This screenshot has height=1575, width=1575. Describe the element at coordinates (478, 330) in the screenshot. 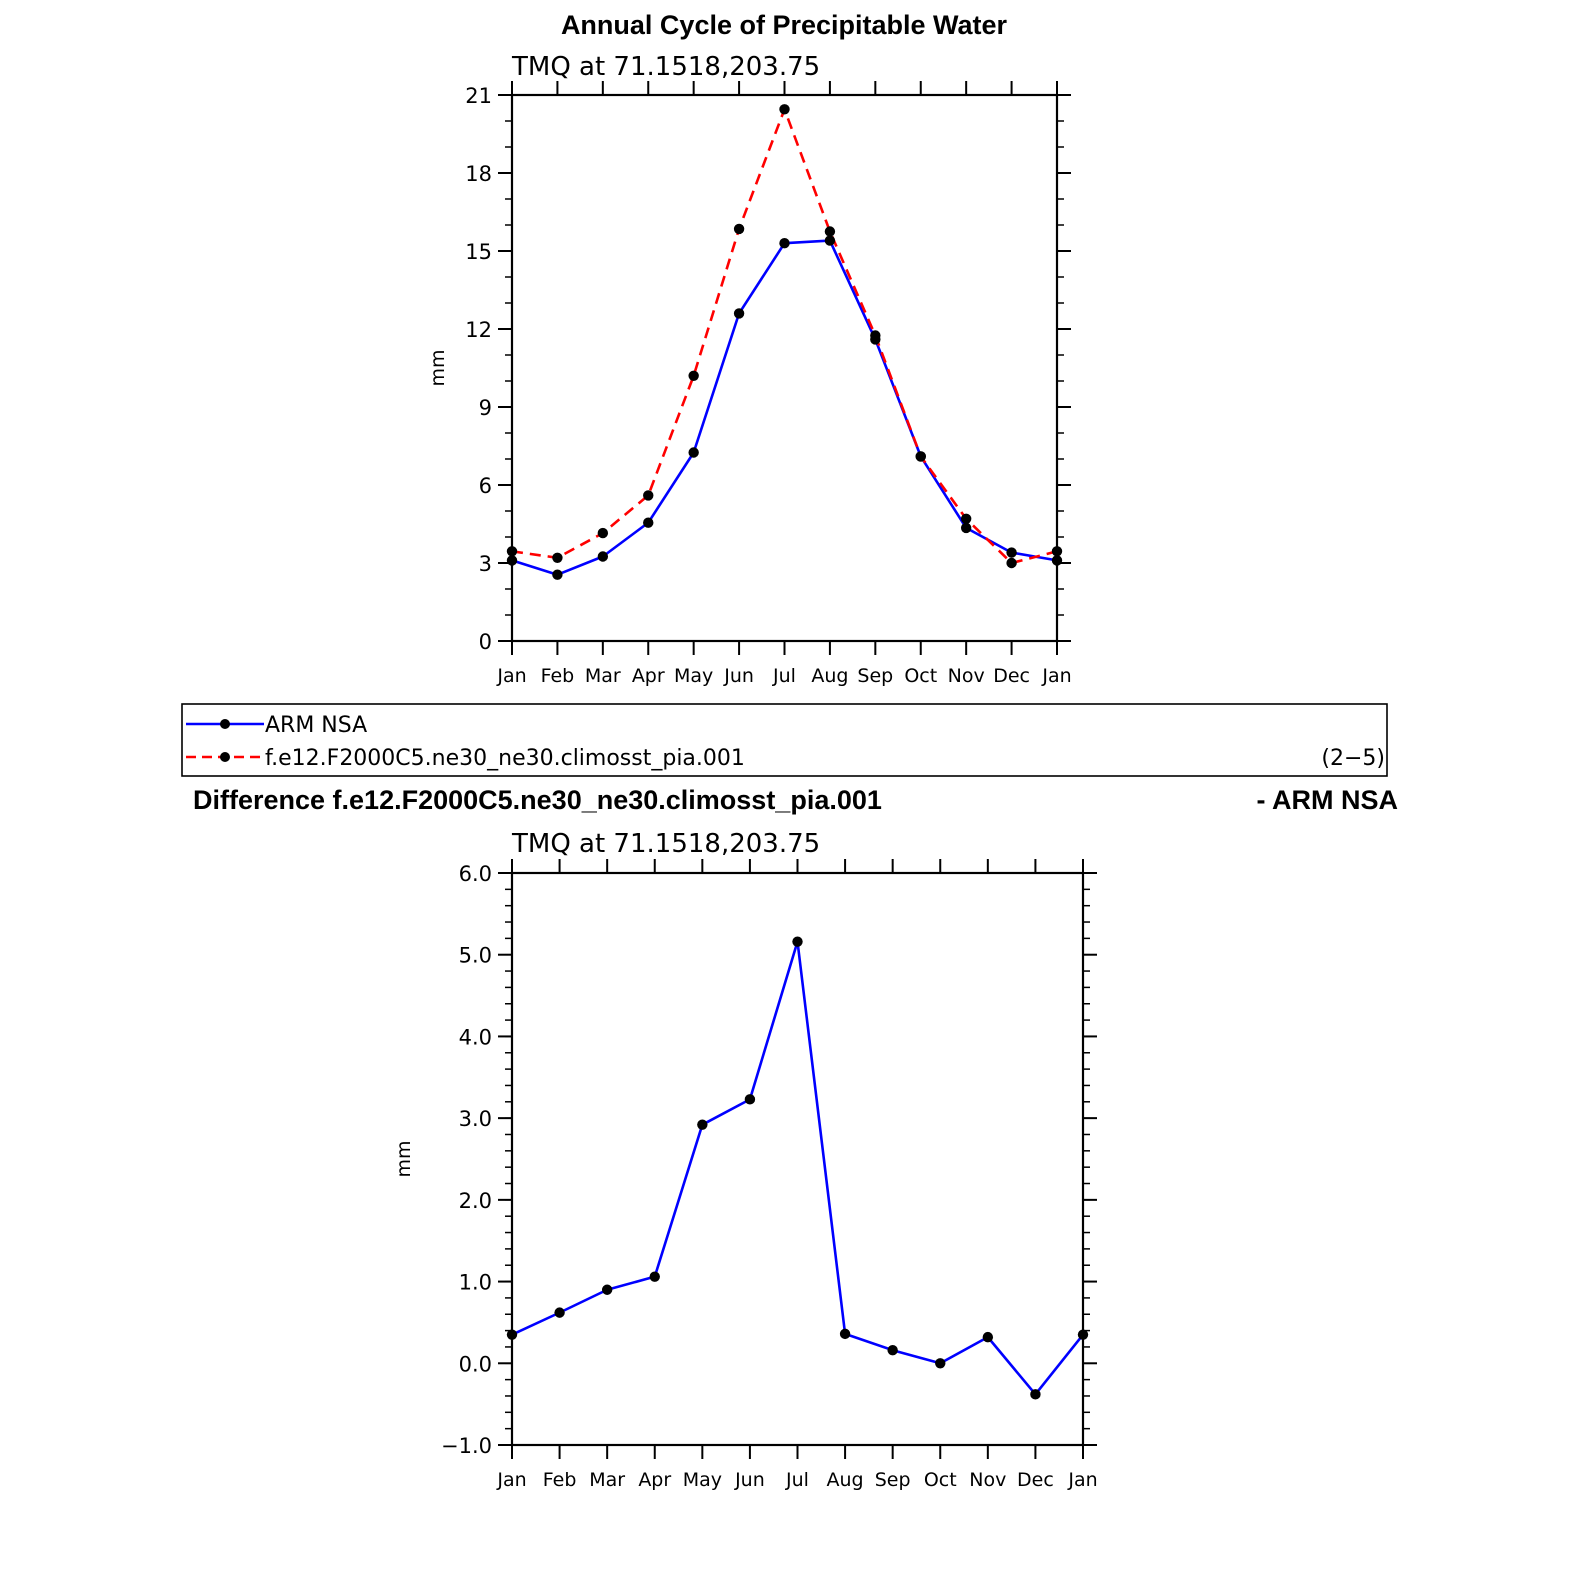

I see `chart1-ytick-label: 12` at that location.